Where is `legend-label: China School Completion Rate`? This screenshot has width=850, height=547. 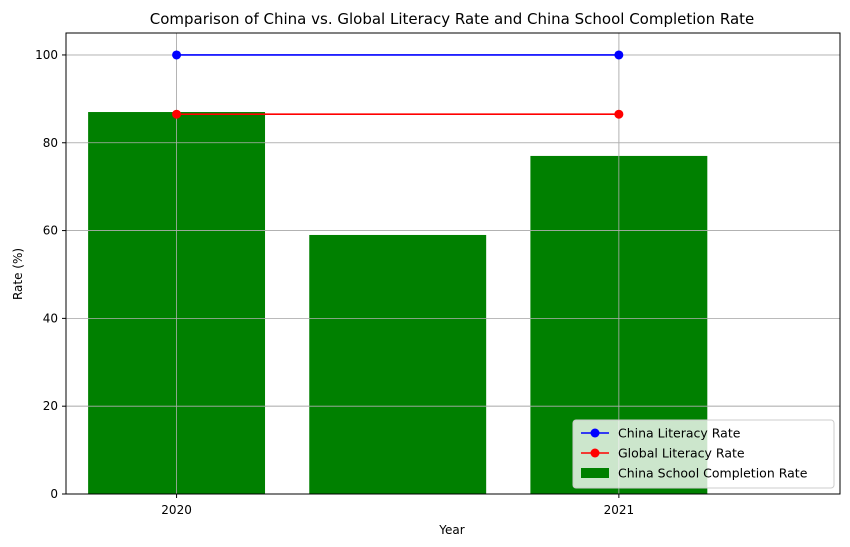 legend-label: China School Completion Rate is located at coordinates (713, 473).